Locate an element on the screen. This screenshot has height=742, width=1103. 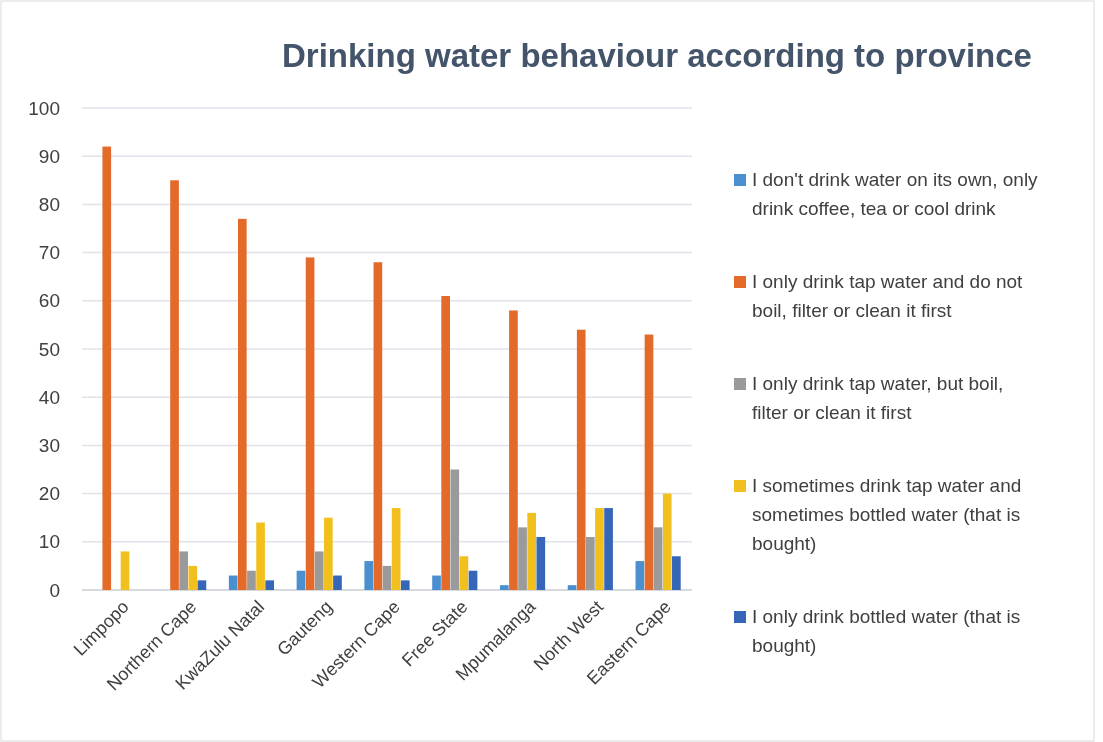
legend-label: I only drink tap water and do not boil, filter or clean it first is located at coordinates (888, 296).